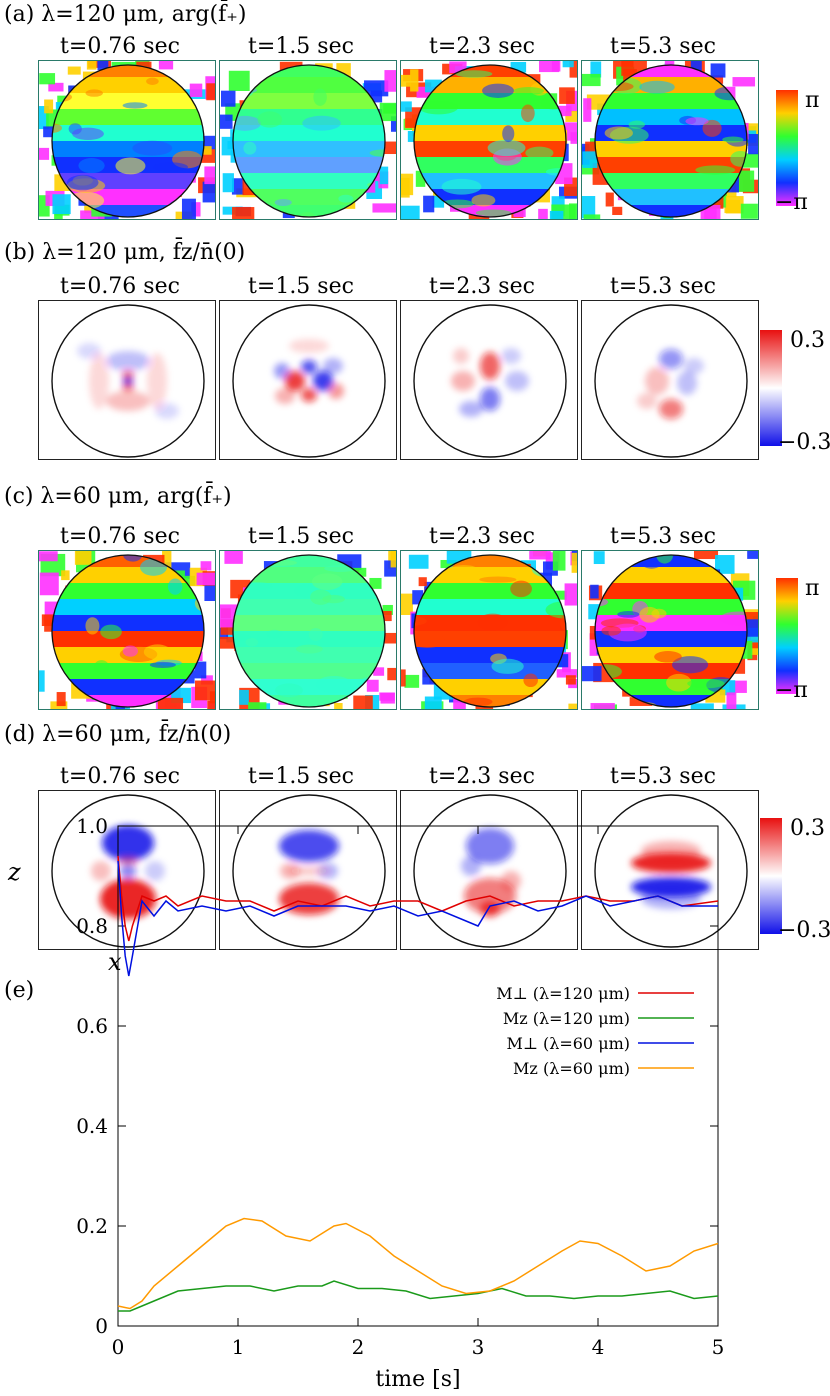  I want to click on time-label-d-4: t=5.3 sec, so click(663, 776).